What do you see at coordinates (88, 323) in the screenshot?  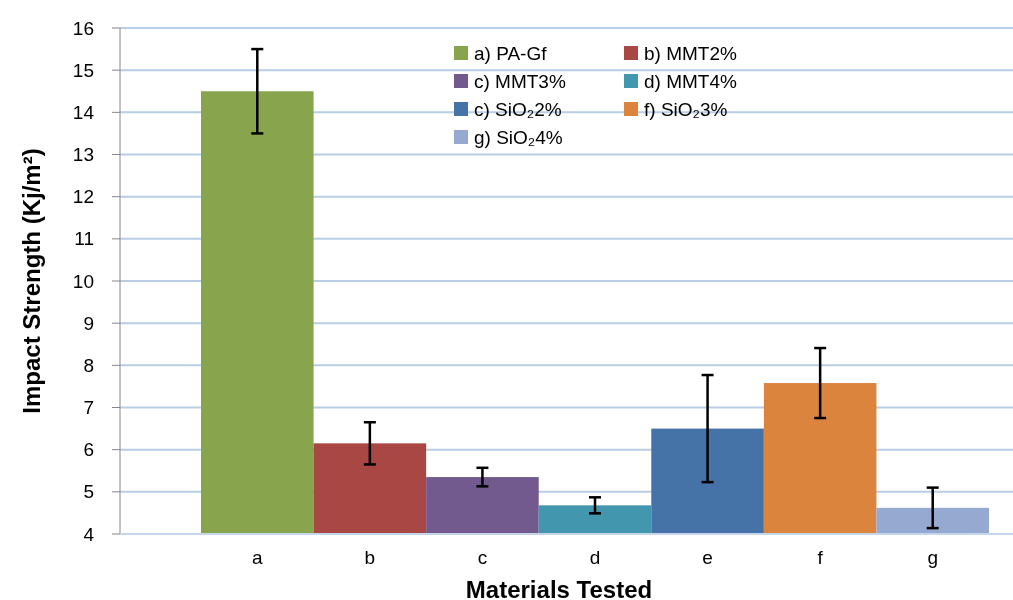 I see `y-tick-label: 9` at bounding box center [88, 323].